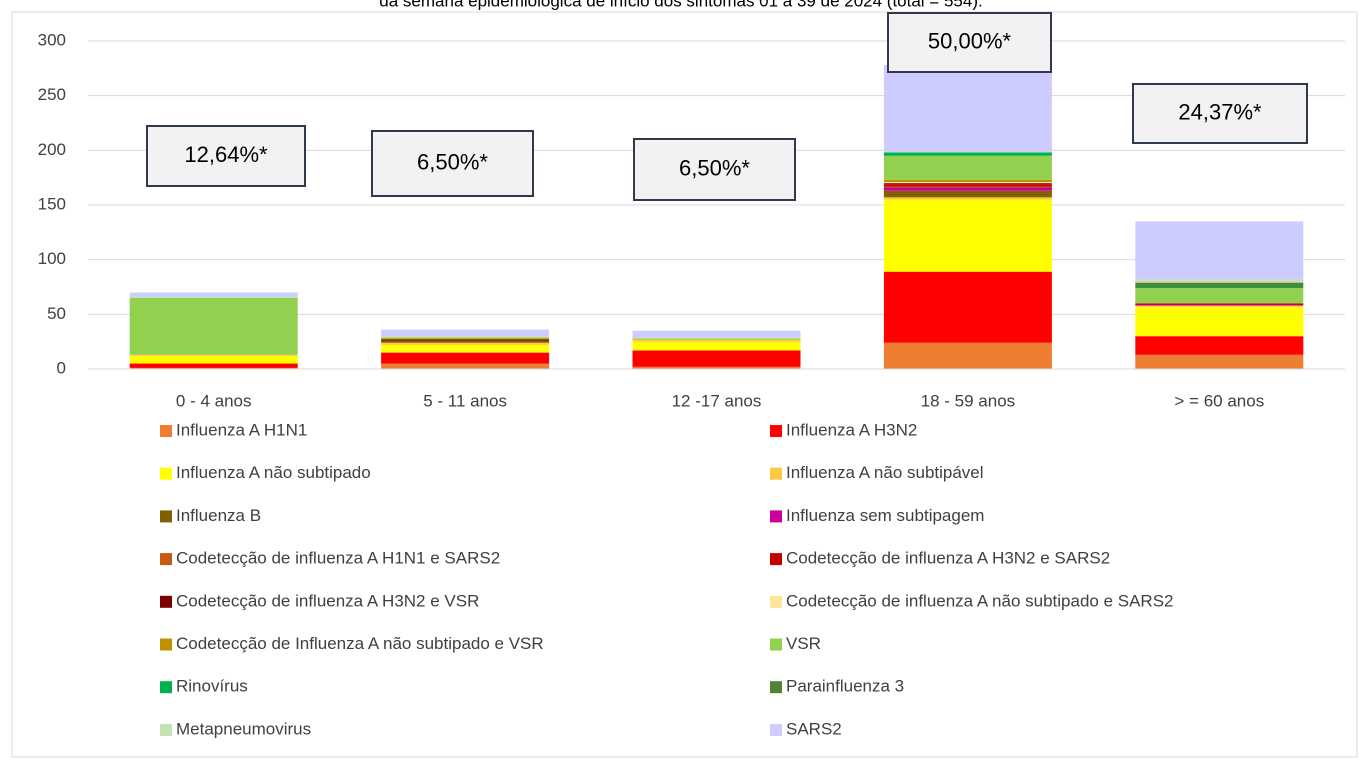 This screenshot has width=1362, height=765. What do you see at coordinates (52, 203) in the screenshot?
I see `y-tick-label: 150` at bounding box center [52, 203].